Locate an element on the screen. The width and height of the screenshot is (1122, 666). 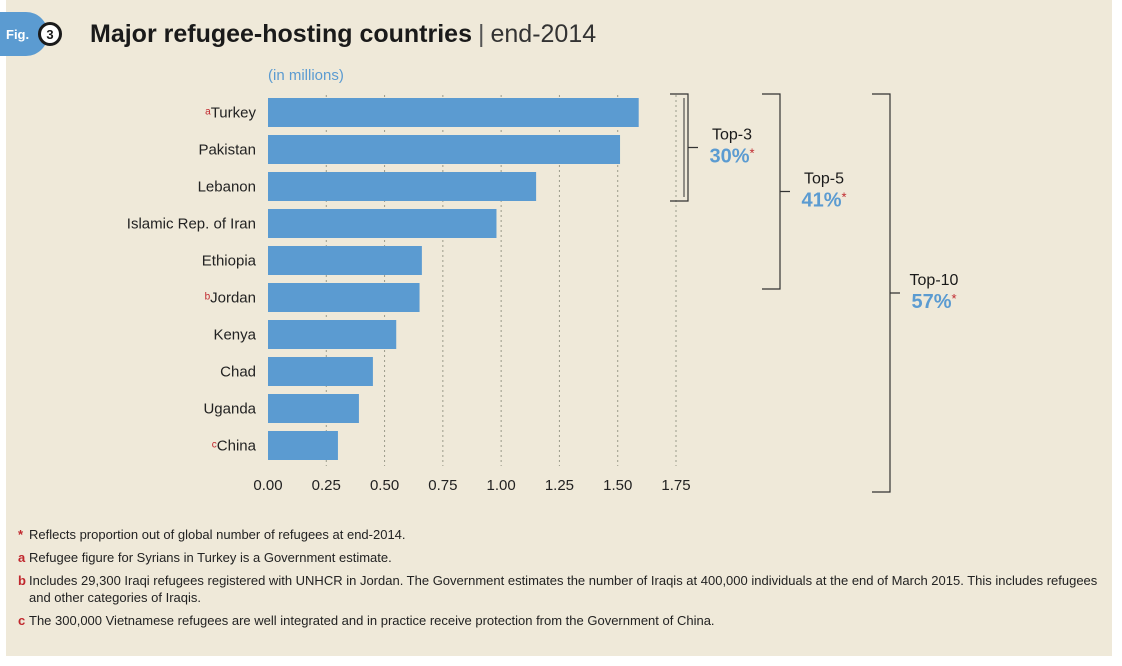
category-label: Lebanon is located at coordinates (227, 187).